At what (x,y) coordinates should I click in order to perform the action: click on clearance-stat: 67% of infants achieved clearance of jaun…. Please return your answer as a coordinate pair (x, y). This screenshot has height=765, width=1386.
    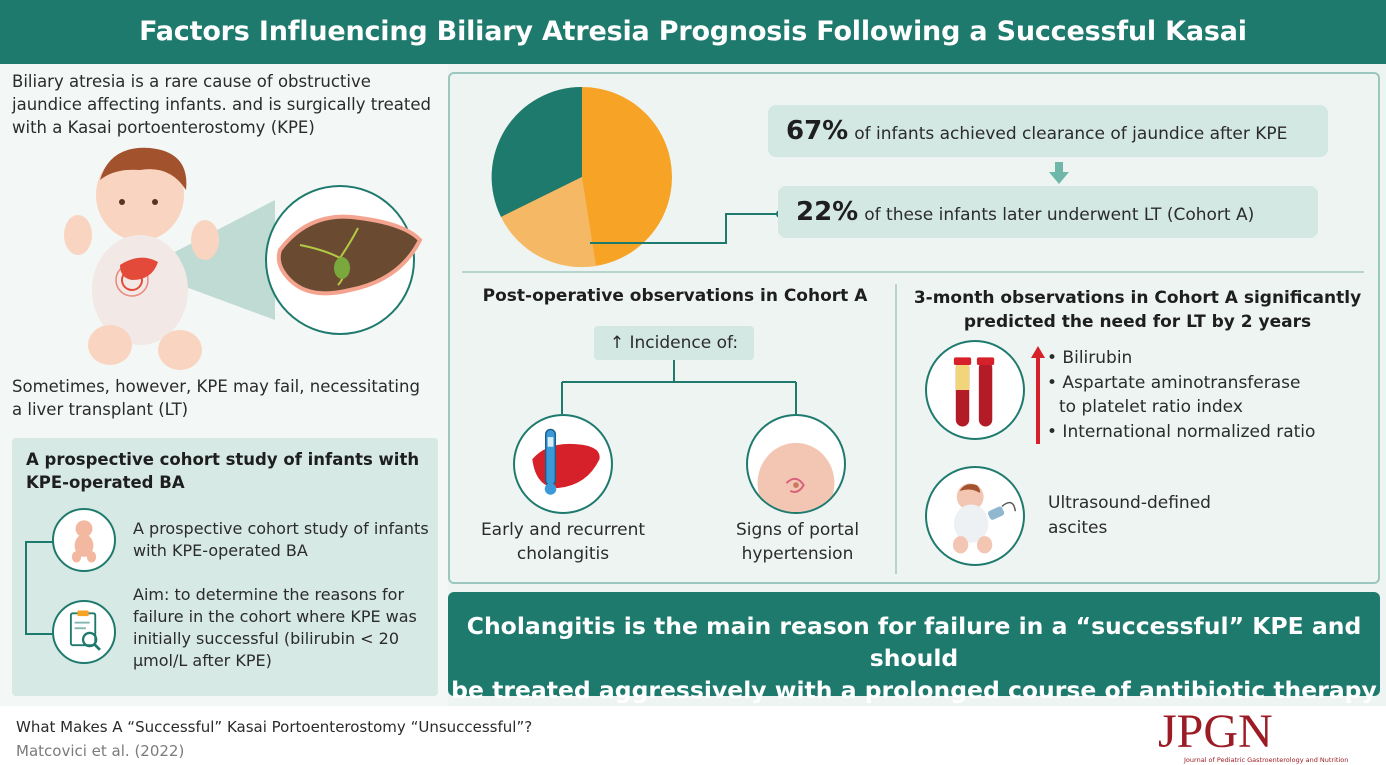
    Looking at the image, I should click on (1048, 131).